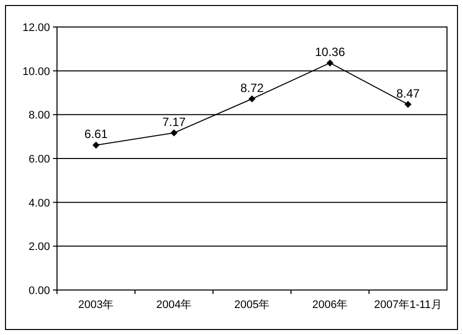 This screenshot has height=335, width=463. What do you see at coordinates (39, 291) in the screenshot?
I see `y-tick-label: 0.00` at bounding box center [39, 291].